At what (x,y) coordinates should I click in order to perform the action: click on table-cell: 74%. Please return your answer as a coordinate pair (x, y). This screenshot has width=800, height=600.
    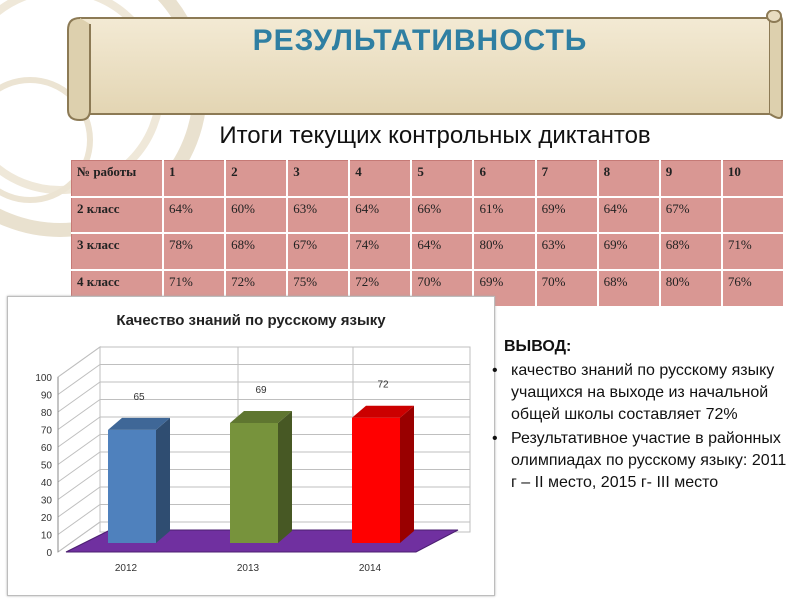
    Looking at the image, I should click on (380, 252).